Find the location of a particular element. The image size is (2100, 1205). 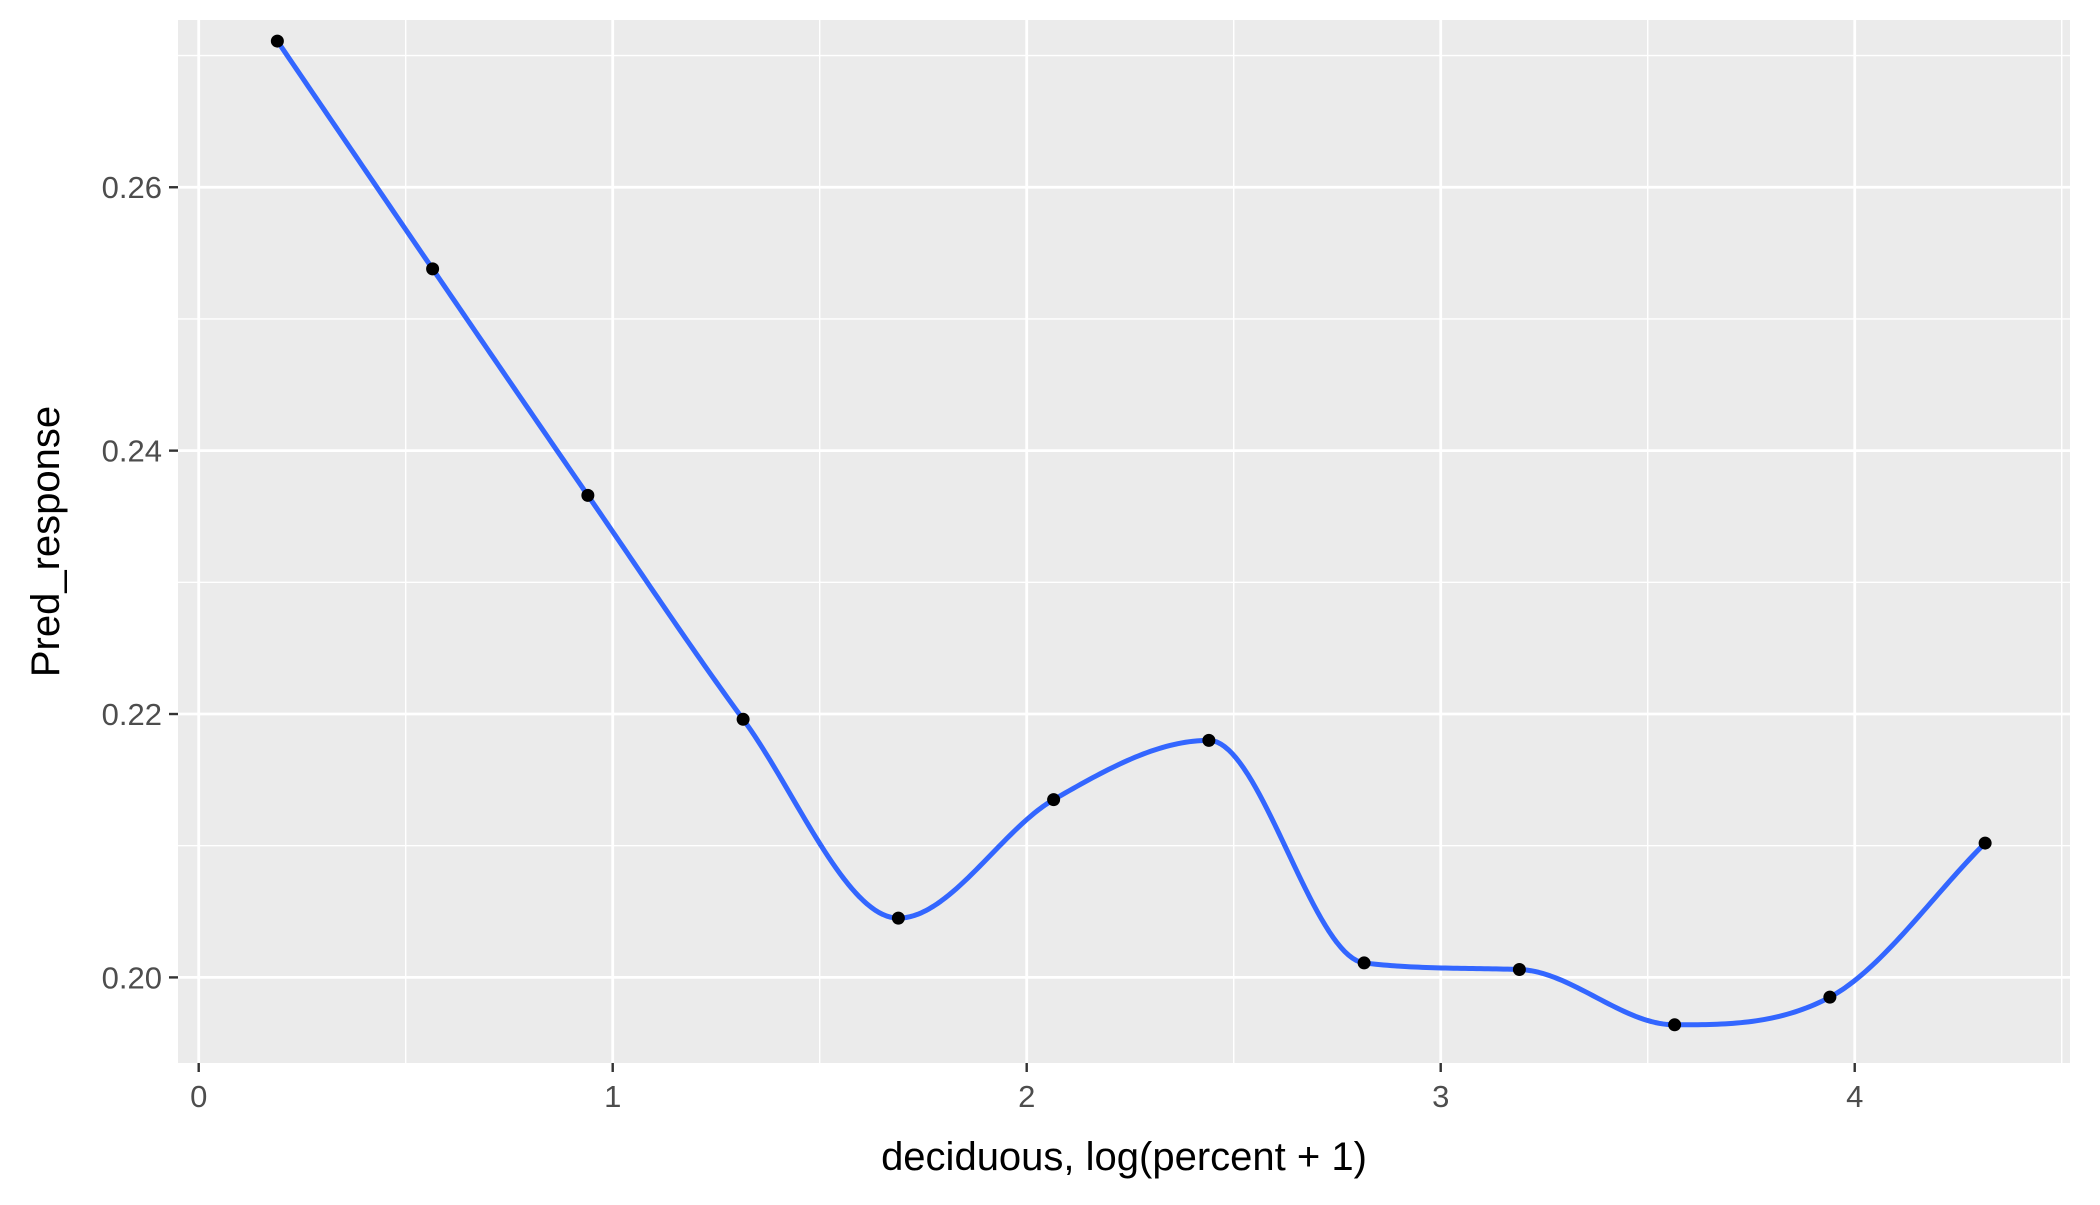

x-tick-label: 1 is located at coordinates (612, 1096).